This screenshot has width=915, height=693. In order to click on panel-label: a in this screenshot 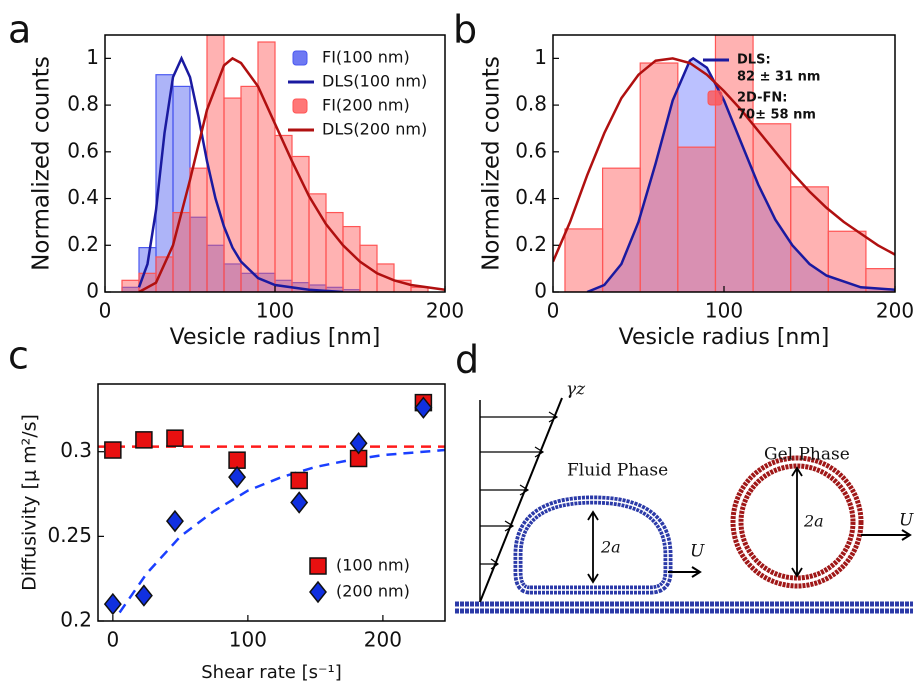, I will do `click(19, 30)`.